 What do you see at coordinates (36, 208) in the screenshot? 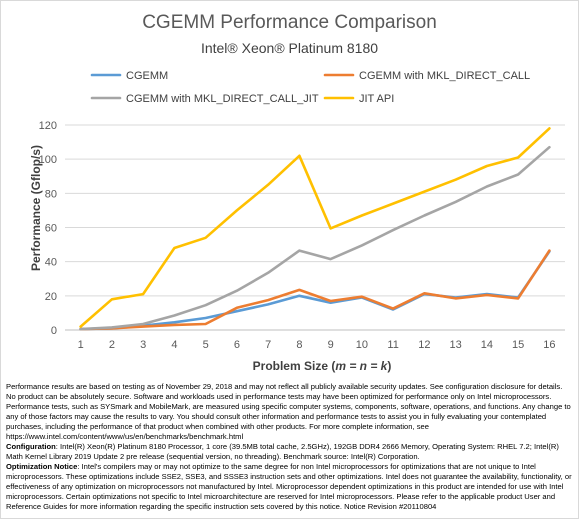
I see `y-axis-title: Performance (Gflop/s)` at bounding box center [36, 208].